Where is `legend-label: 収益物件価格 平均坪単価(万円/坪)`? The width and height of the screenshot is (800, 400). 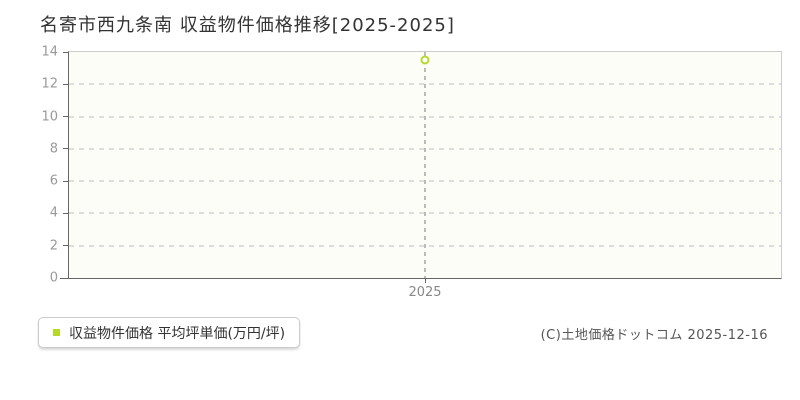 legend-label: 収益物件価格 平均坪単価(万円/坪) is located at coordinates (177, 333).